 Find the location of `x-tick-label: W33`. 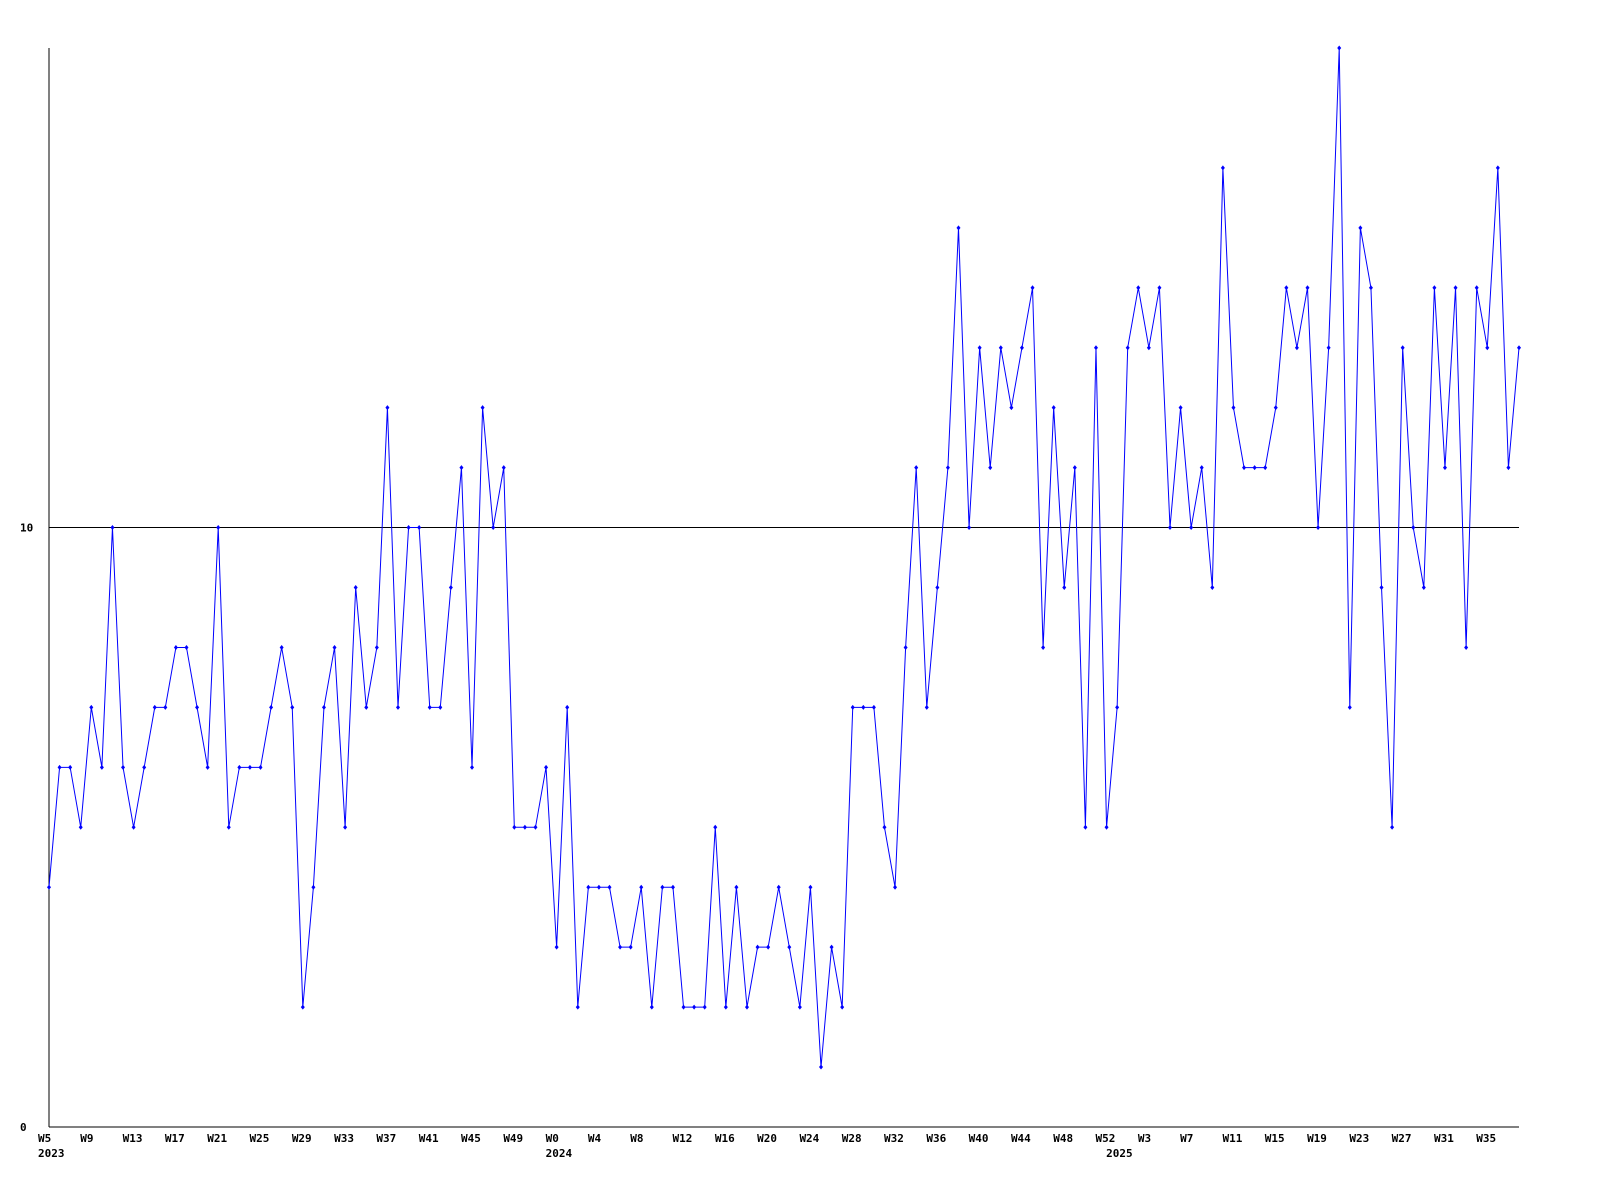

x-tick-label: W33 is located at coordinates (344, 1138).